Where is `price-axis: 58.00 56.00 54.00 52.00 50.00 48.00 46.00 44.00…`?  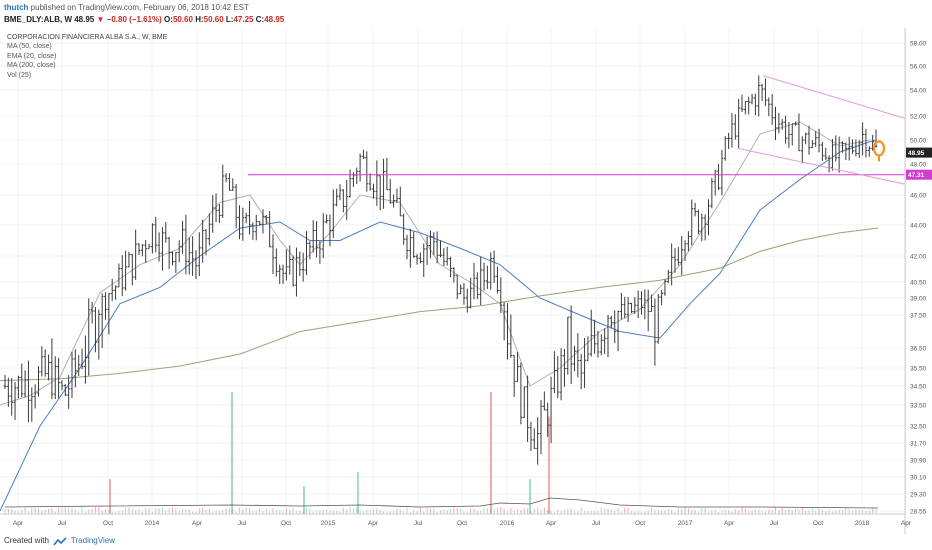
price-axis: 58.00 56.00 54.00 52.00 50.00 48.00 46.00 44.00… is located at coordinates (919, 278).